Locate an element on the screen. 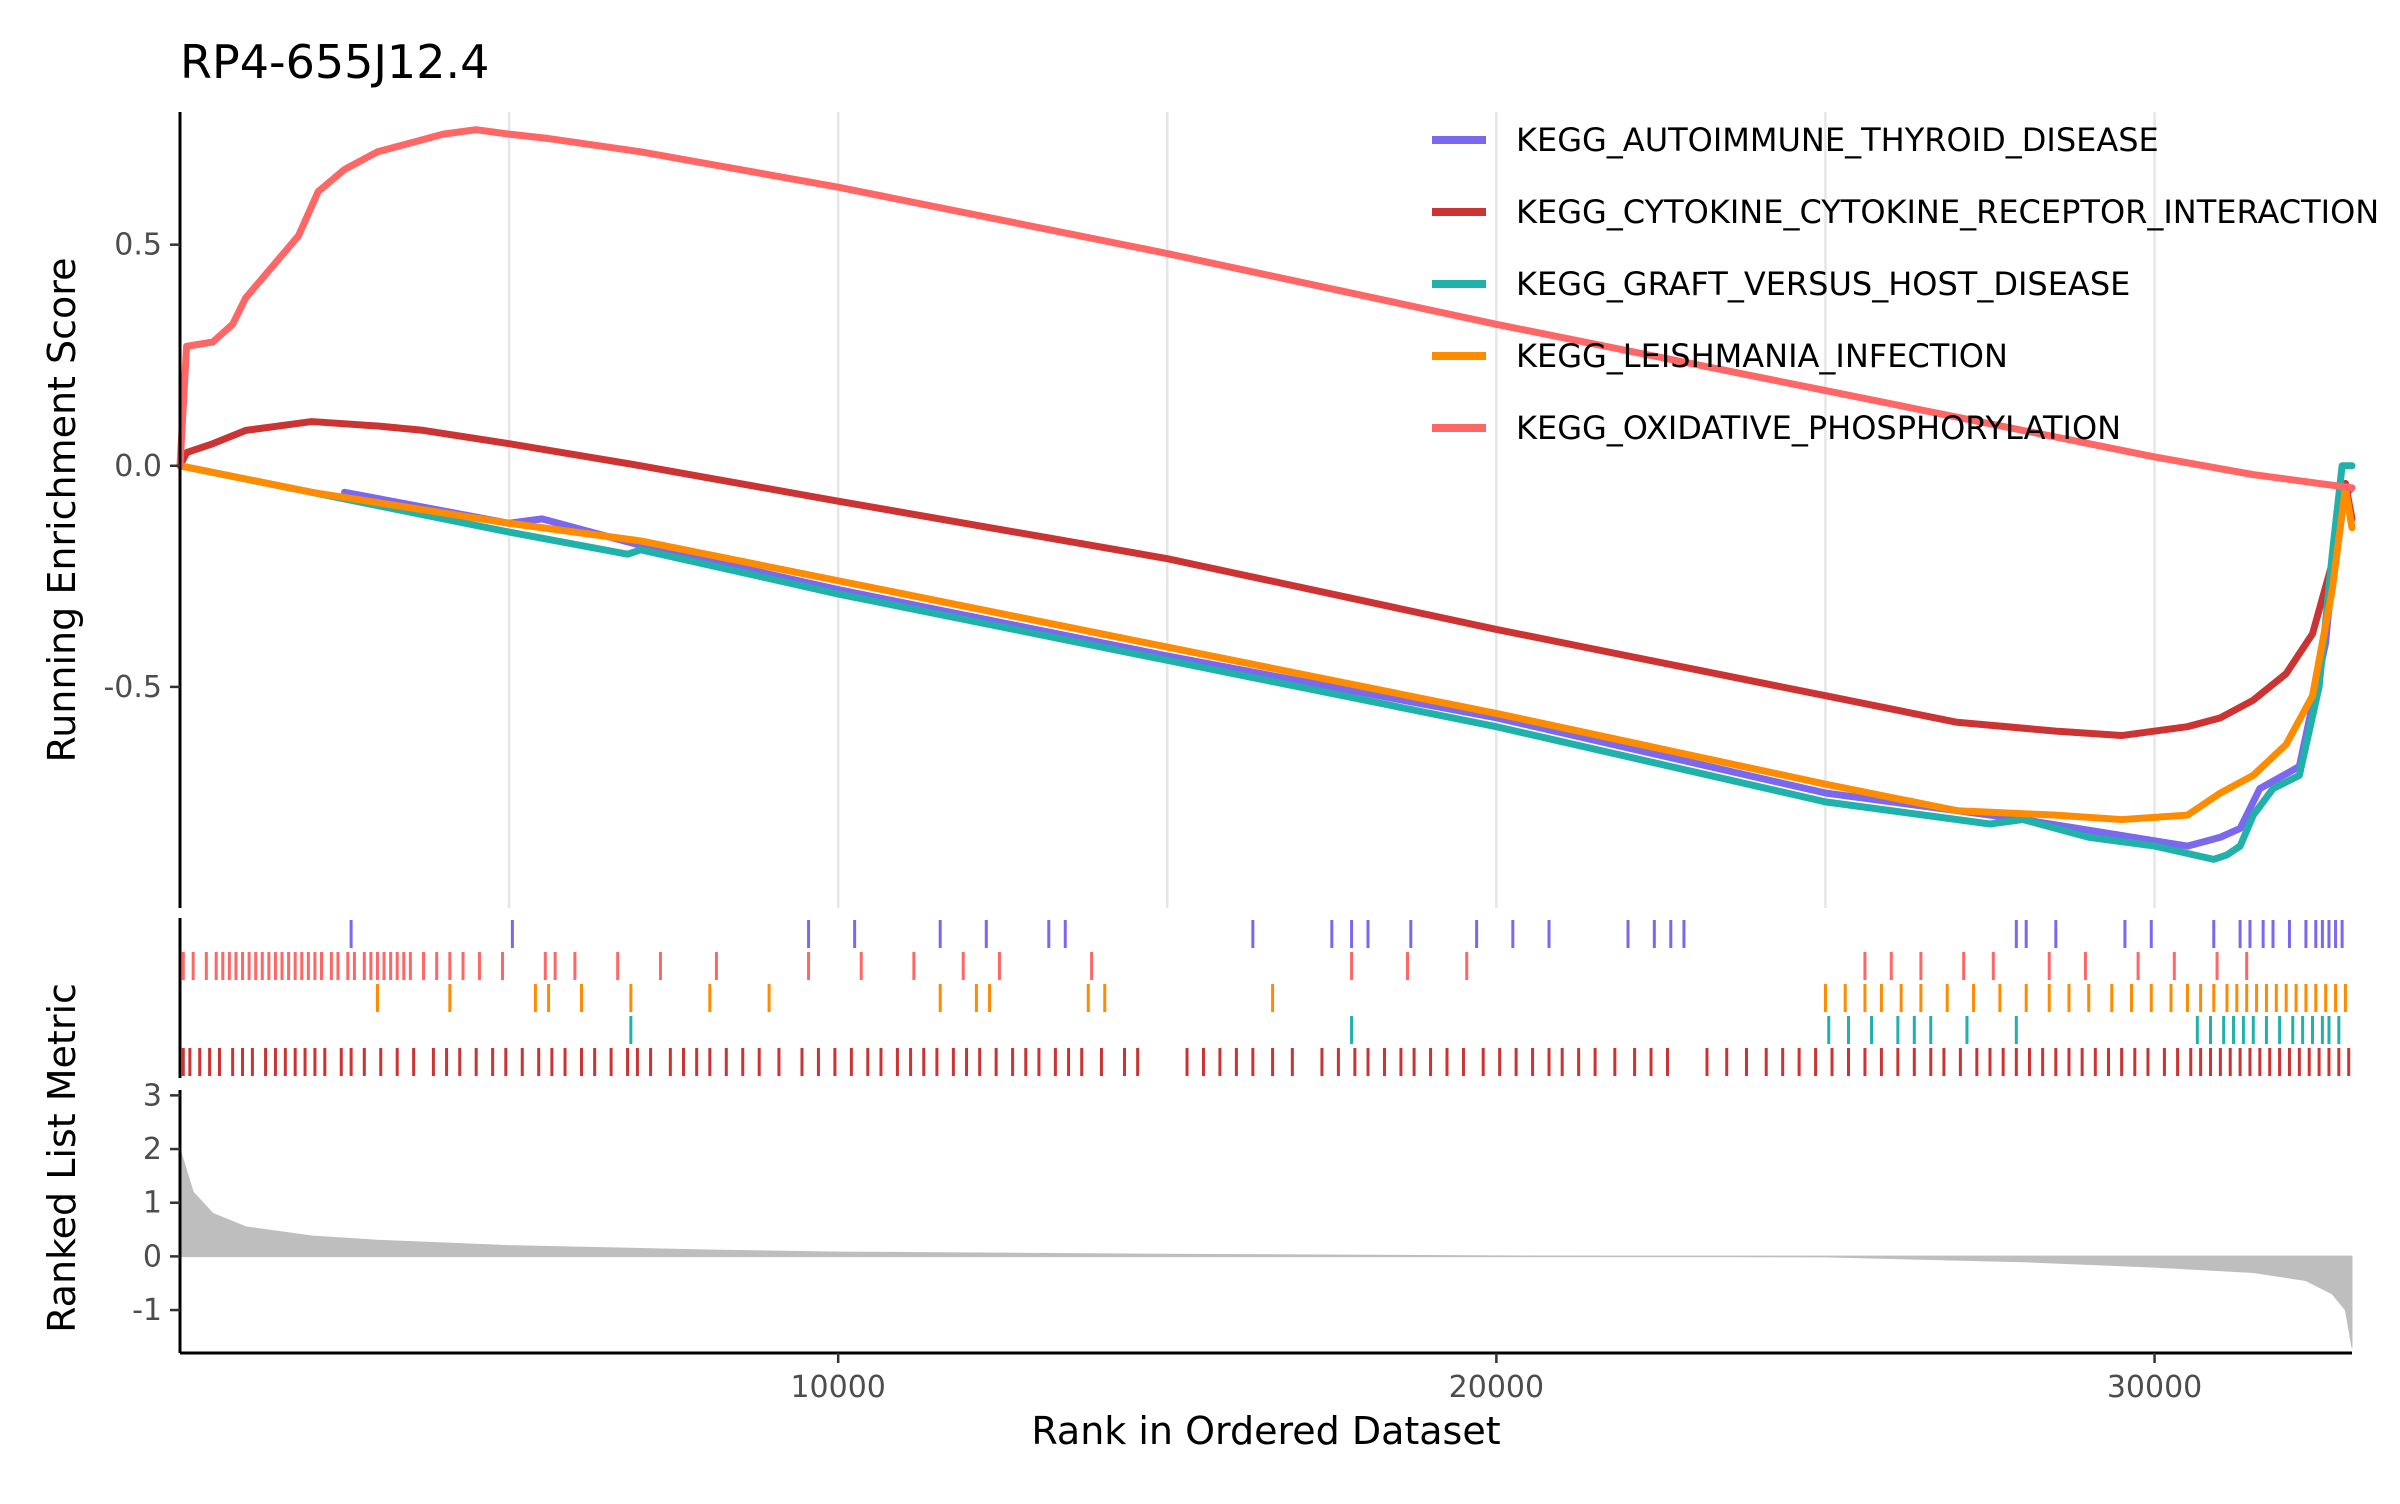 This screenshot has height=1504, width=2400. legend-label: KEGG_GRAFT_VERSUS_HOST_DISEASE is located at coordinates (1823, 284).